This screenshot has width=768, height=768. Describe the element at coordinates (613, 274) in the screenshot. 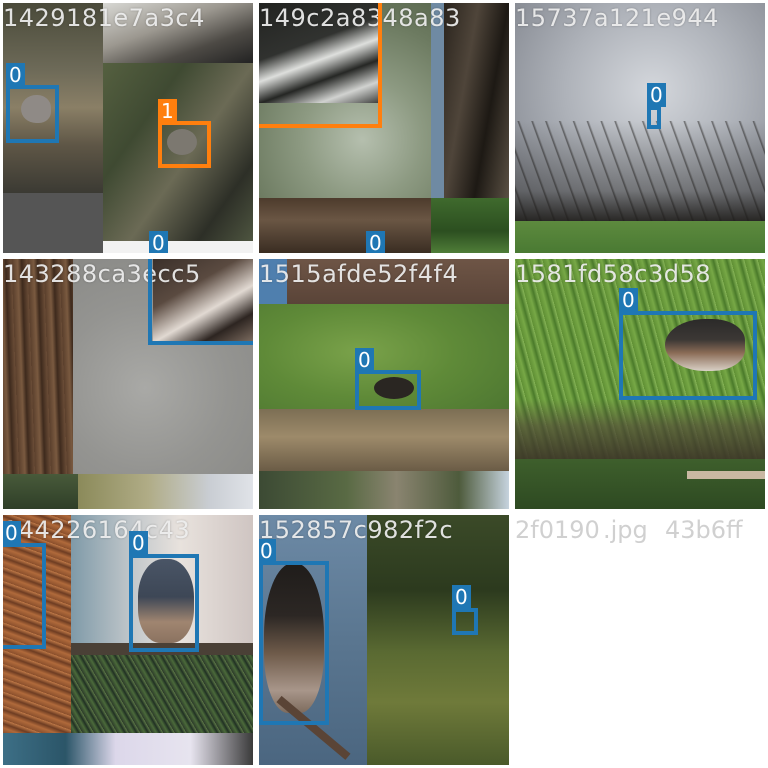

I see `tile-filename: 1581fd58c3d58` at that location.